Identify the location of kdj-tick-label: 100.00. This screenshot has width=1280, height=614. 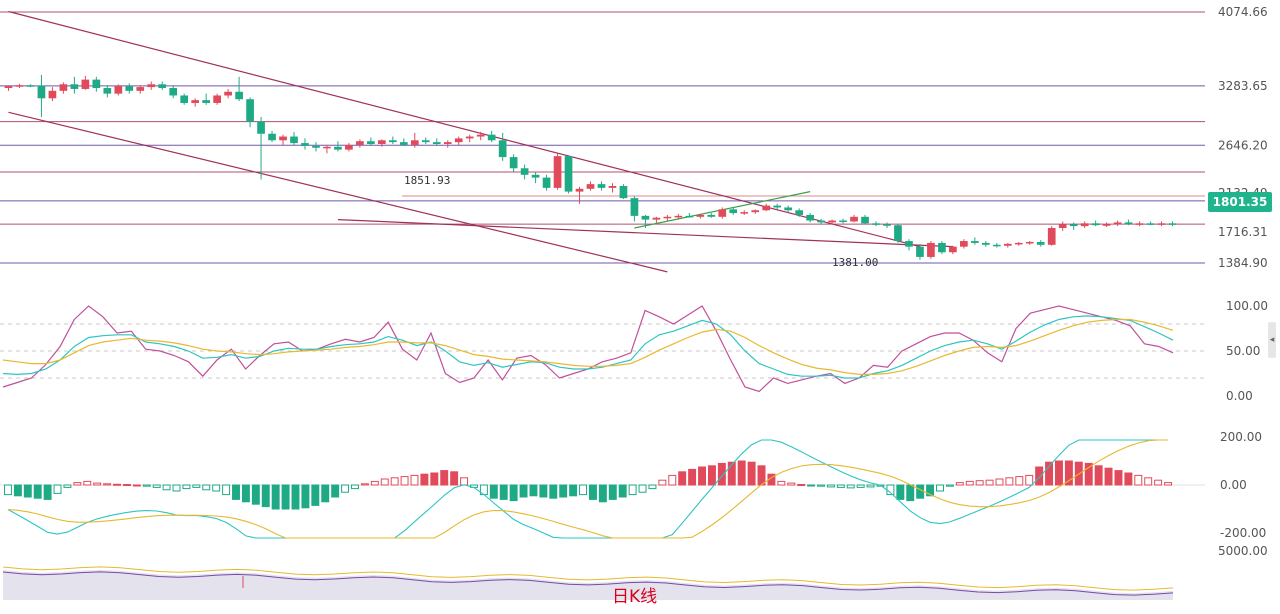
(1247, 306).